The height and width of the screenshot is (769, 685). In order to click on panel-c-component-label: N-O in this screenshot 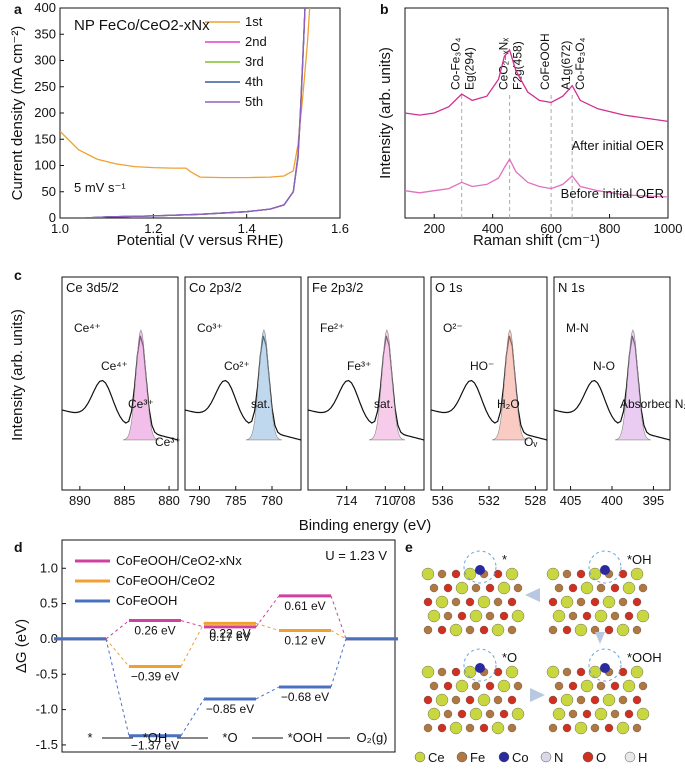, I will do `click(604, 366)`.